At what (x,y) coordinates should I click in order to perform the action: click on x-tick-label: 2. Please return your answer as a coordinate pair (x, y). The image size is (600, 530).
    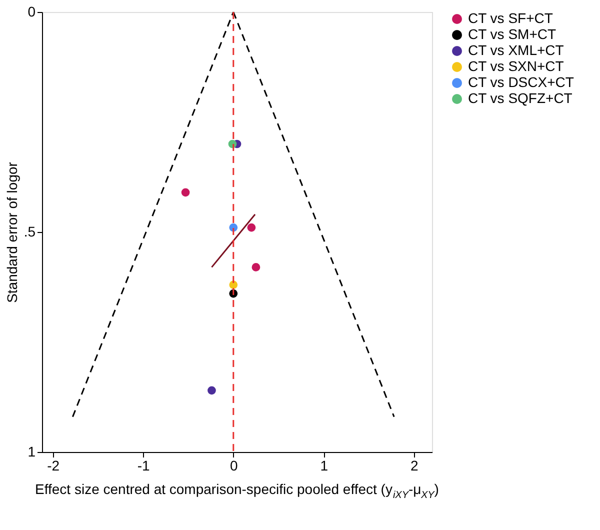
    Looking at the image, I should click on (414, 466).